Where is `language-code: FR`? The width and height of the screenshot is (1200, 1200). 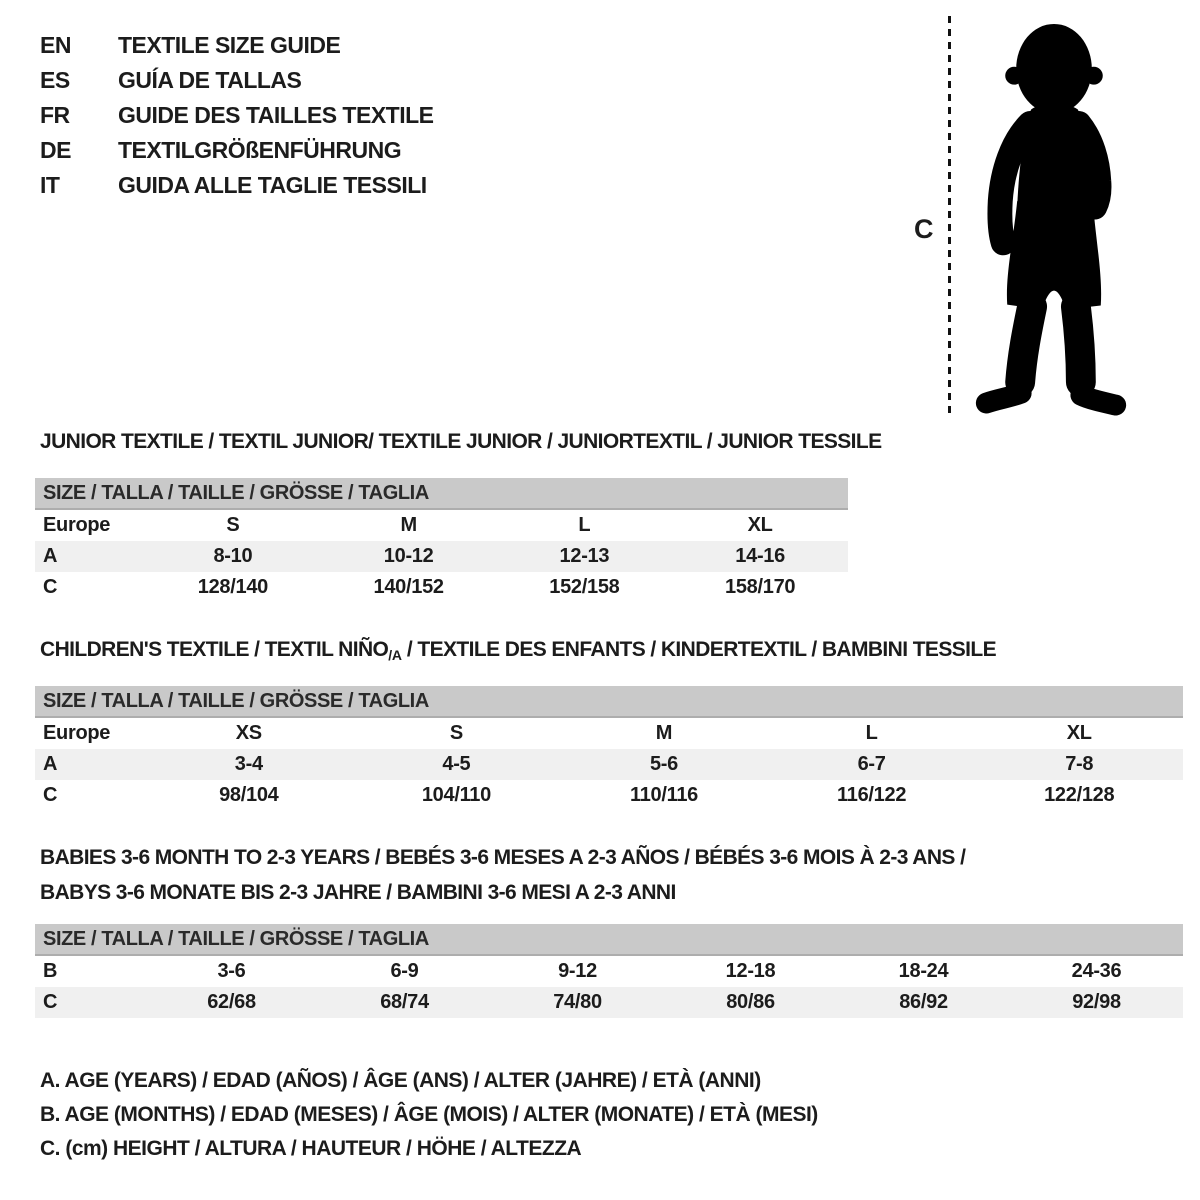
language-code: FR is located at coordinates (55, 115).